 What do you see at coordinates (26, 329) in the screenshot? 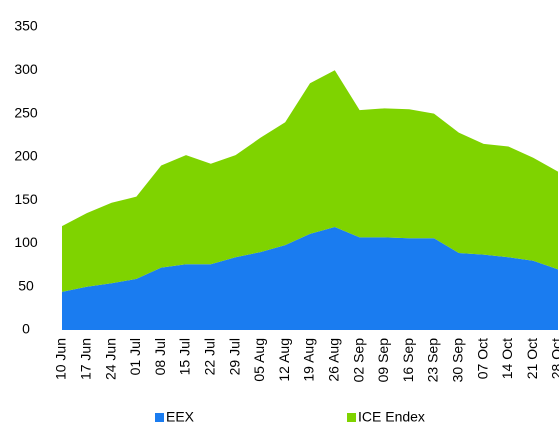
I see `y-tick-label: 0` at bounding box center [26, 329].